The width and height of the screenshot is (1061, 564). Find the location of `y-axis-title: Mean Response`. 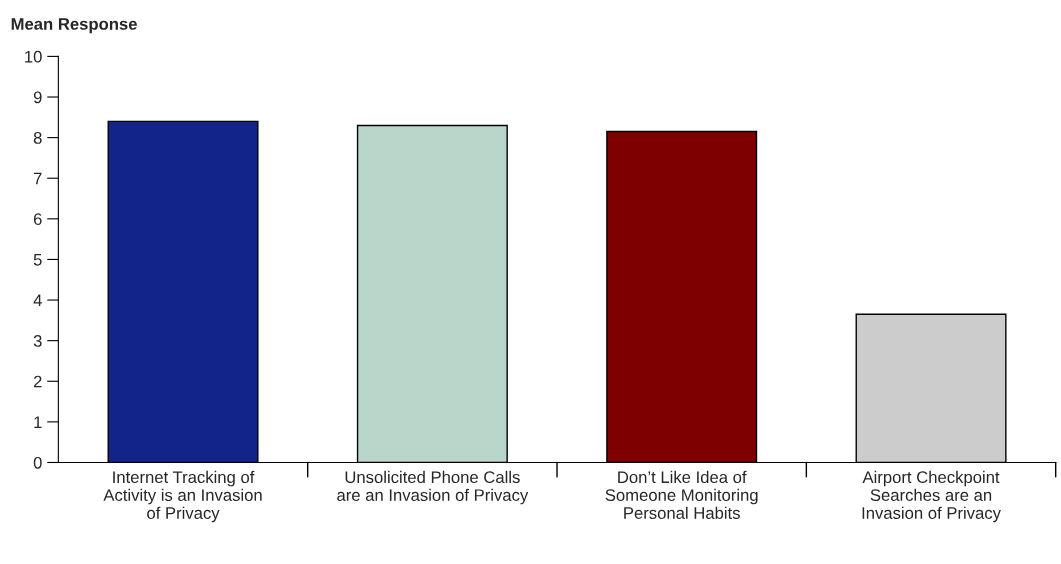

y-axis-title: Mean Response is located at coordinates (74, 26).